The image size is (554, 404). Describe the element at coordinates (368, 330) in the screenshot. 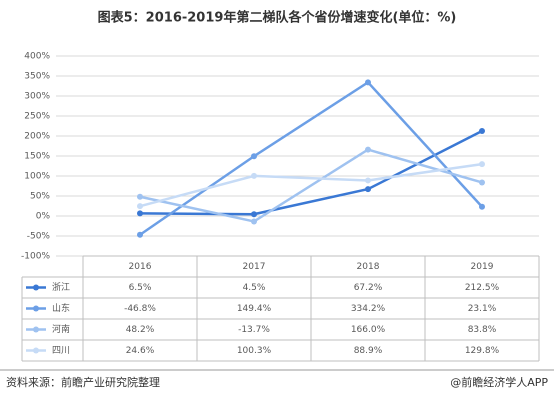

I see `table-value: 166.0%` at that location.